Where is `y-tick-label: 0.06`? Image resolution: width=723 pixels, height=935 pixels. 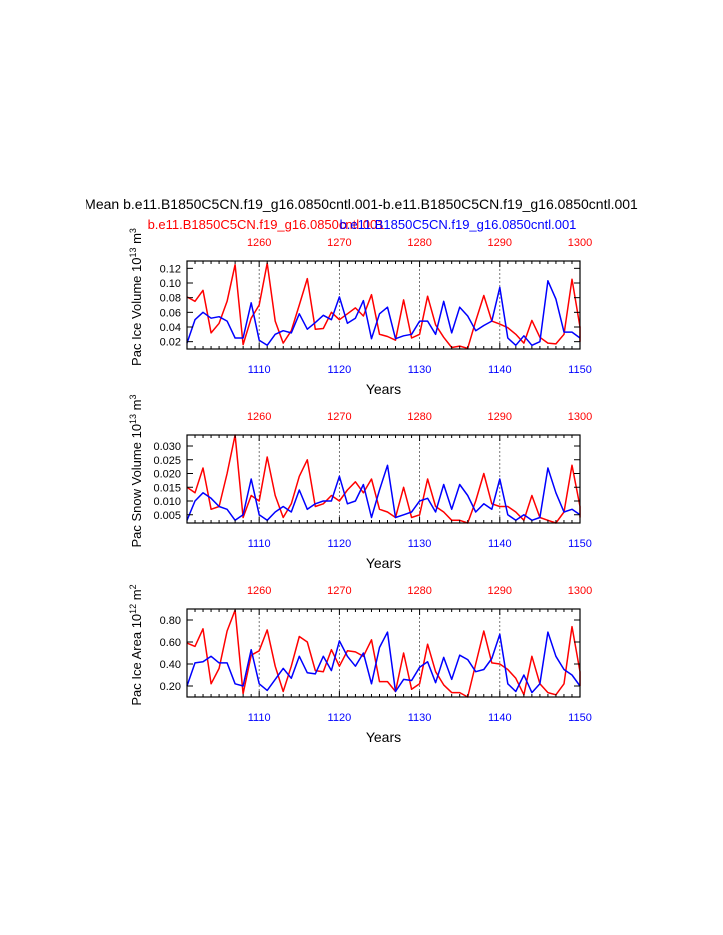
y-tick-label: 0.06 is located at coordinates (170, 313).